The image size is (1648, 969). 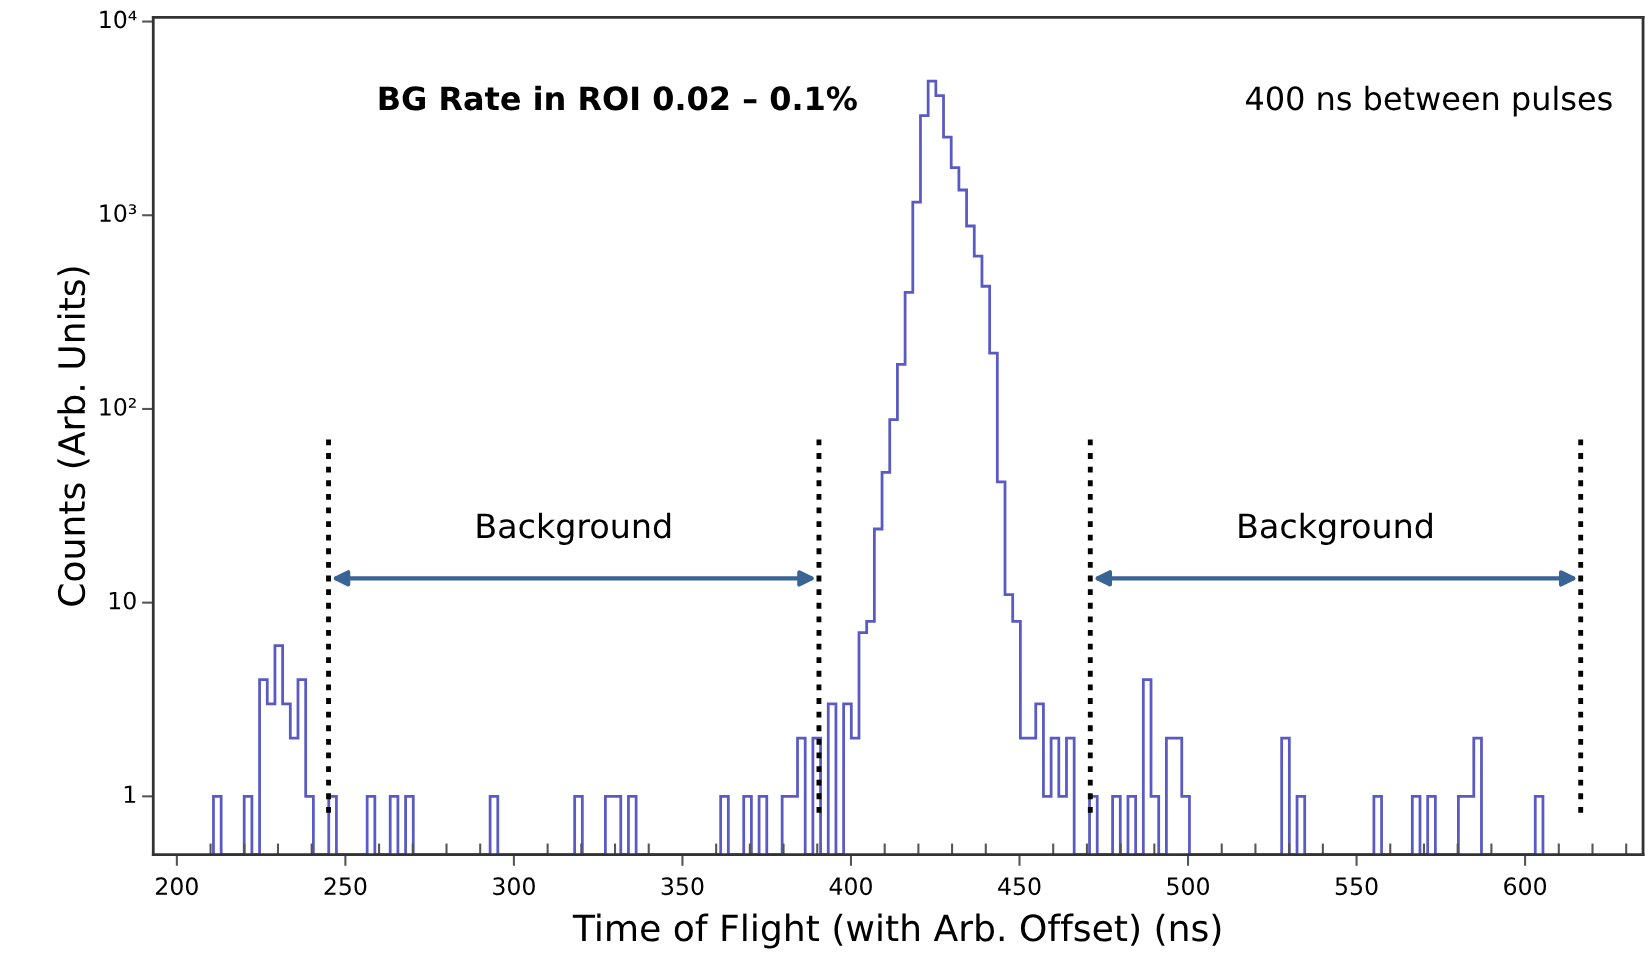 What do you see at coordinates (682, 886) in the screenshot?
I see `x-tick-label: 350` at bounding box center [682, 886].